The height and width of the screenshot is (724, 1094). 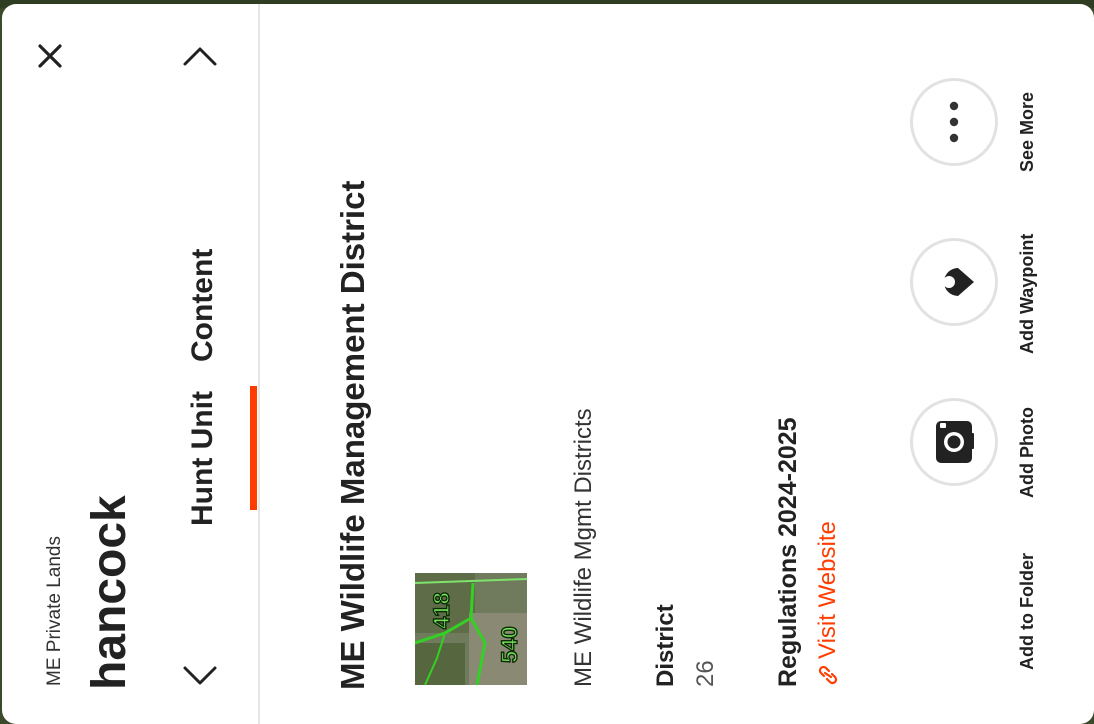 What do you see at coordinates (1027, 293) in the screenshot?
I see `add-waypoint-label: Add Waypoint` at bounding box center [1027, 293].